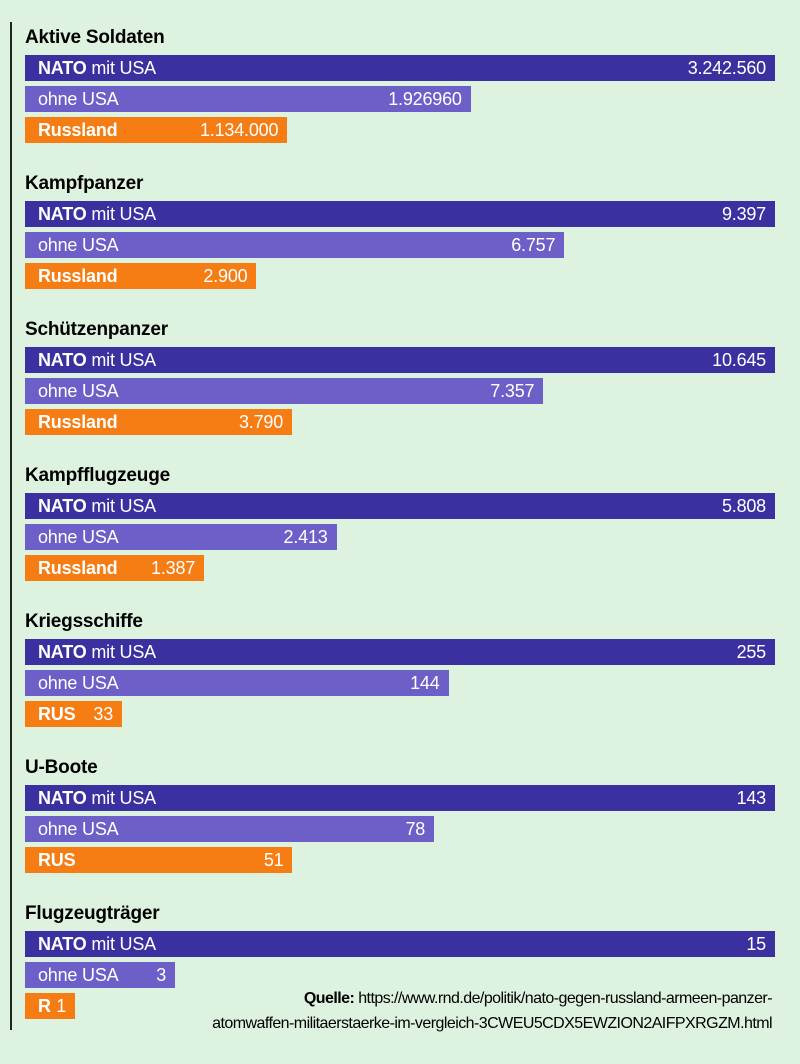 This screenshot has width=800, height=1064. Describe the element at coordinates (400, 714) in the screenshot. I see `bar-row: RUS 33` at that location.